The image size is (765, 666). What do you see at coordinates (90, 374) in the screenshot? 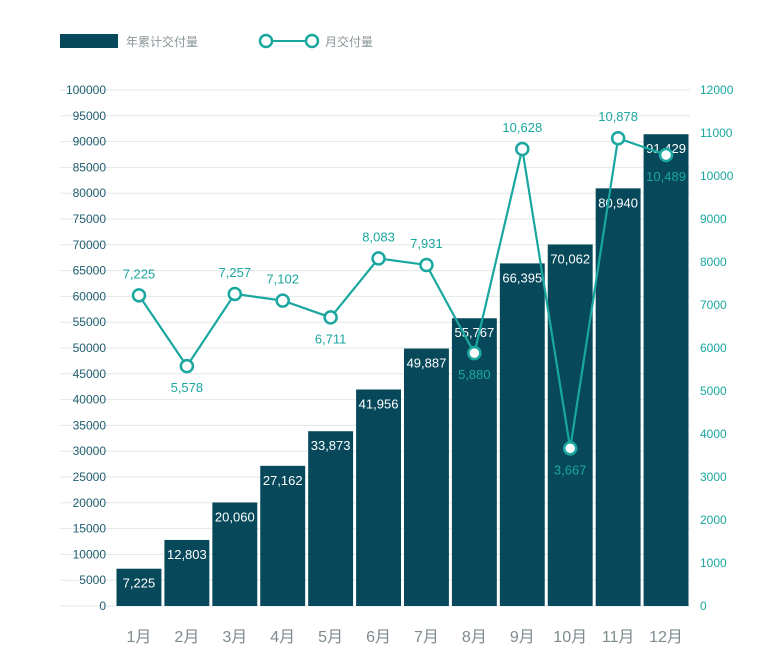
I see `left-tick-label: 45000` at bounding box center [90, 374].